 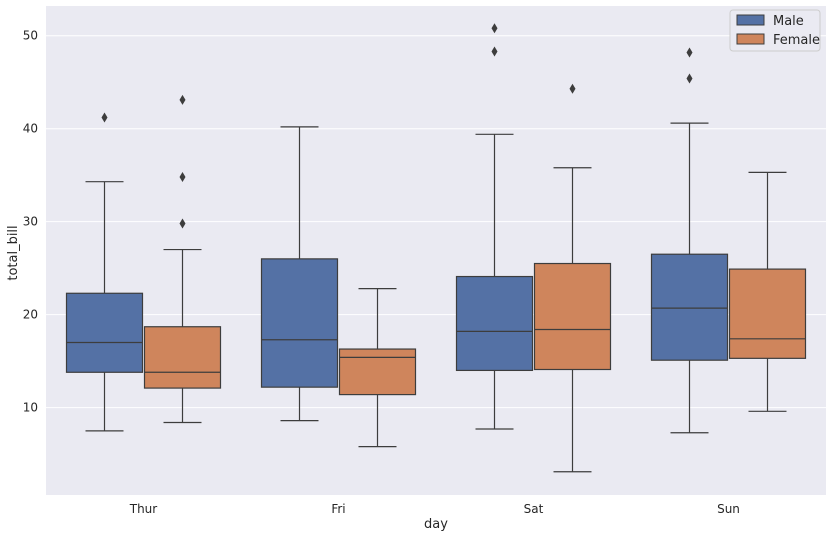 I want to click on y-tick-label-20: 20, so click(x=30, y=315).